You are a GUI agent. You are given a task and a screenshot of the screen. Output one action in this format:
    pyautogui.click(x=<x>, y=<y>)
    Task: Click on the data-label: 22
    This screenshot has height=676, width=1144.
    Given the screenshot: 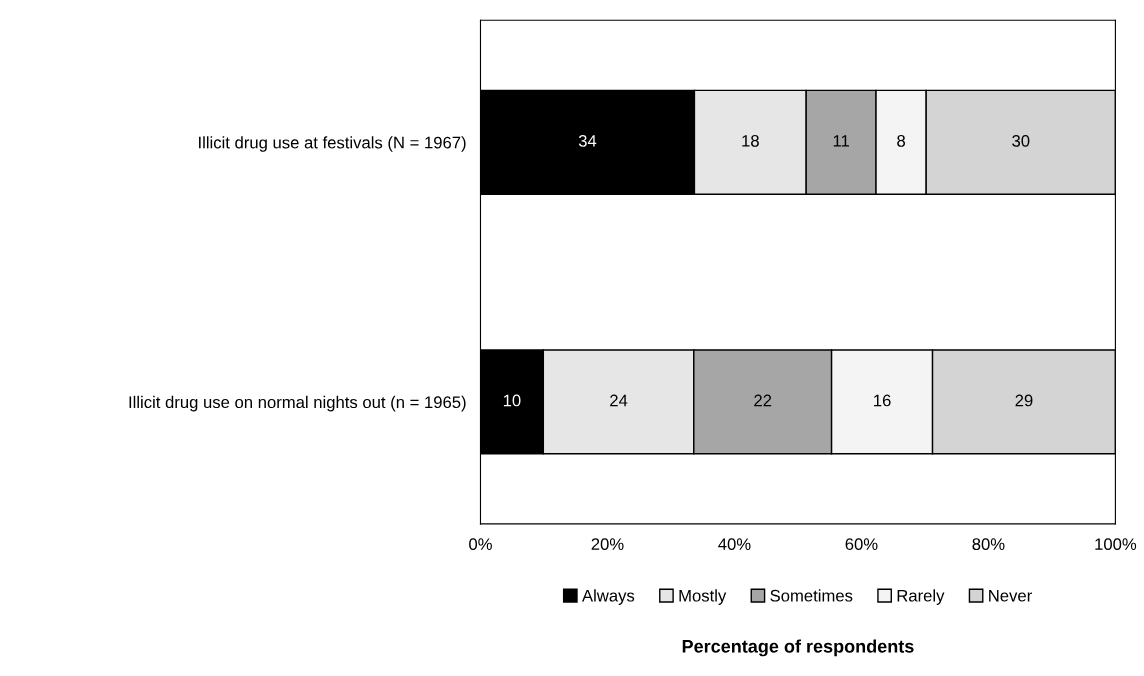 What is the action you would take?
    pyautogui.click(x=763, y=400)
    